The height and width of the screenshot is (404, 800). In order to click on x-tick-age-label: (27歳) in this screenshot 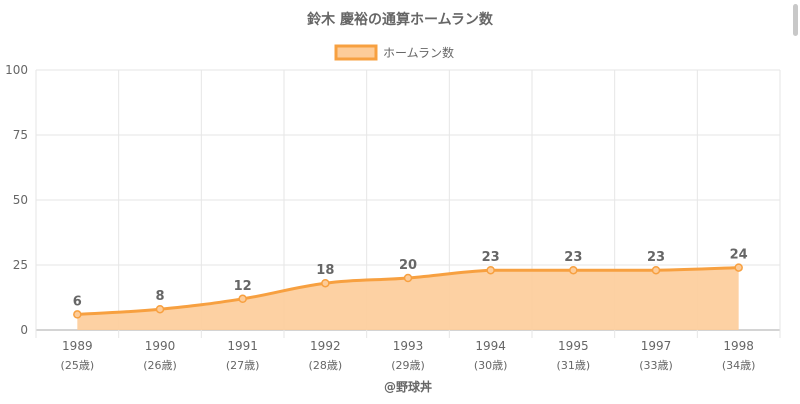, I will do `click(243, 365)`.